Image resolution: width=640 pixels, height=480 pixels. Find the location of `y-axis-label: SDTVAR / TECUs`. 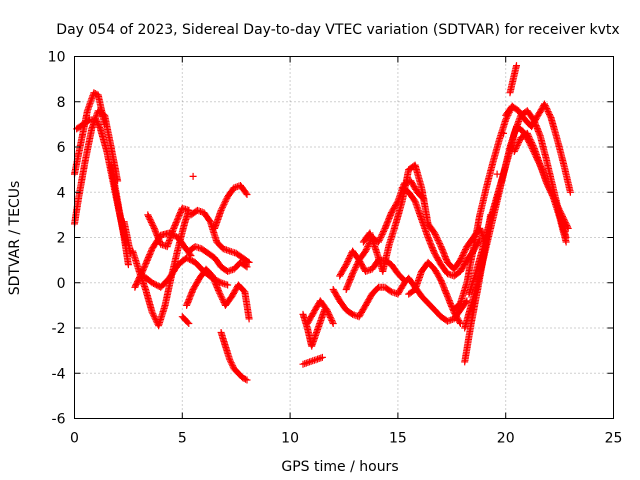

y-axis-label: SDTVAR / TECUs is located at coordinates (15, 238).